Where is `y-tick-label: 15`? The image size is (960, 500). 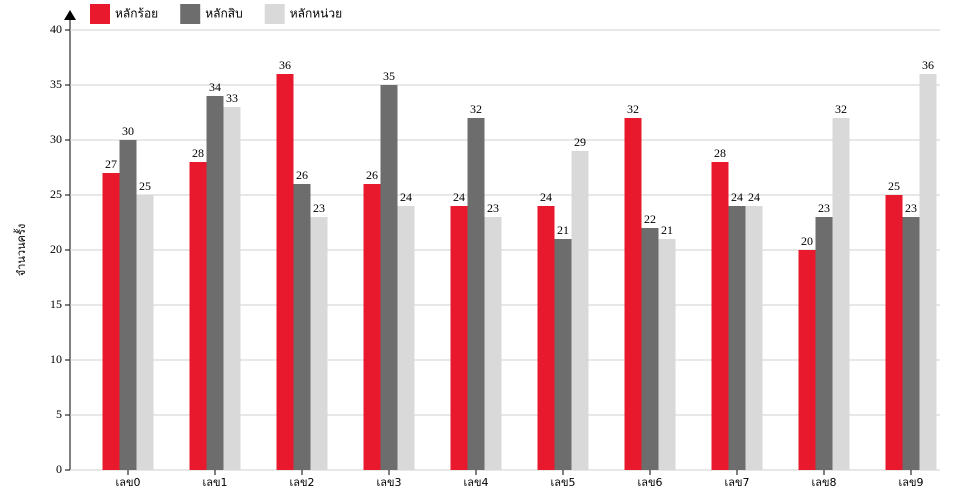
y-tick-label: 15 is located at coordinates (56, 304).